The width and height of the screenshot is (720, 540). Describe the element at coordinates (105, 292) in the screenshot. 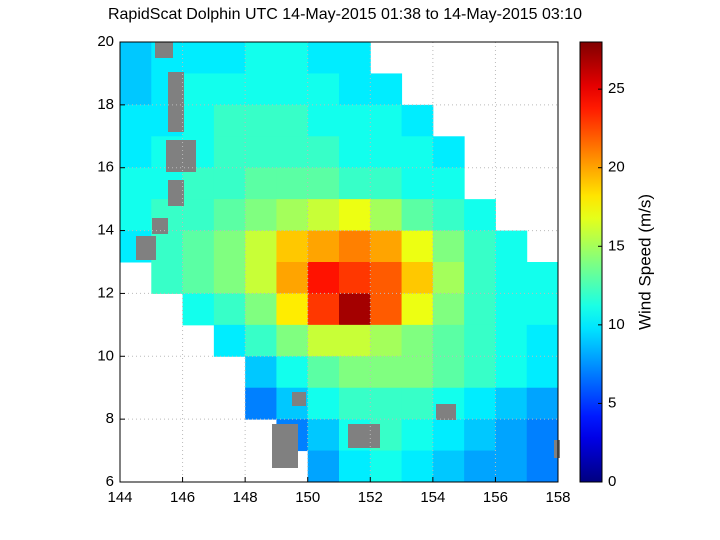

I see `y-tick-label: 12` at that location.